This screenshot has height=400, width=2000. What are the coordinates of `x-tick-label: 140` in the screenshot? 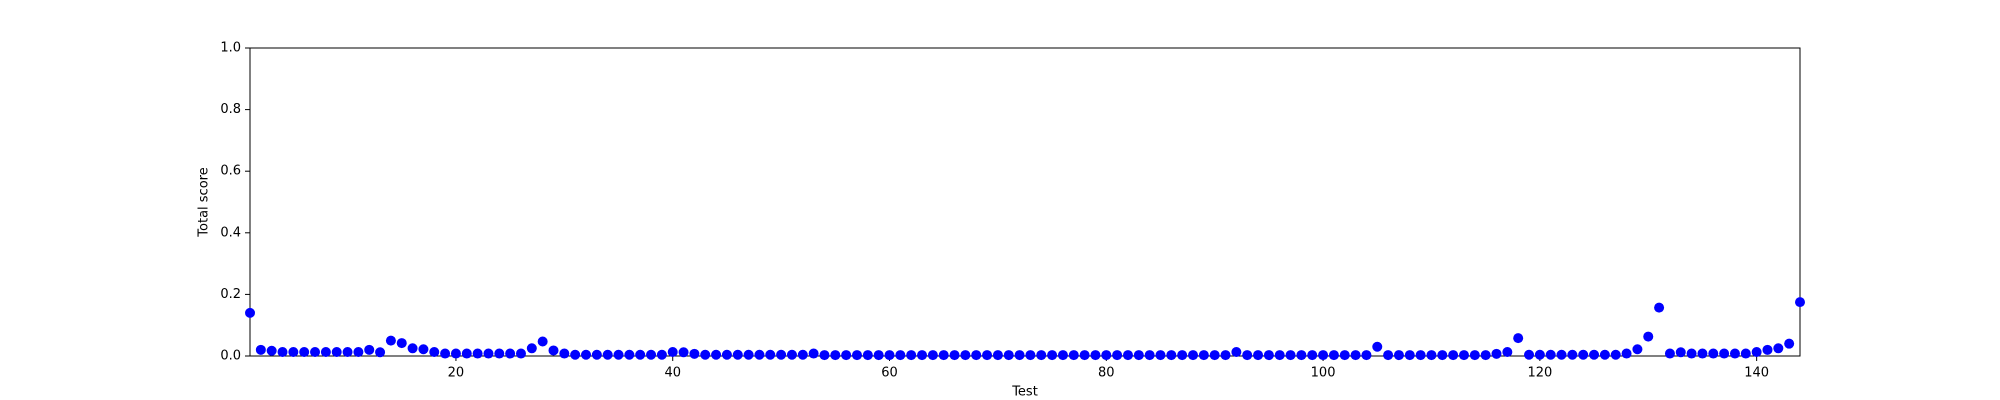 It's located at (1756, 373).